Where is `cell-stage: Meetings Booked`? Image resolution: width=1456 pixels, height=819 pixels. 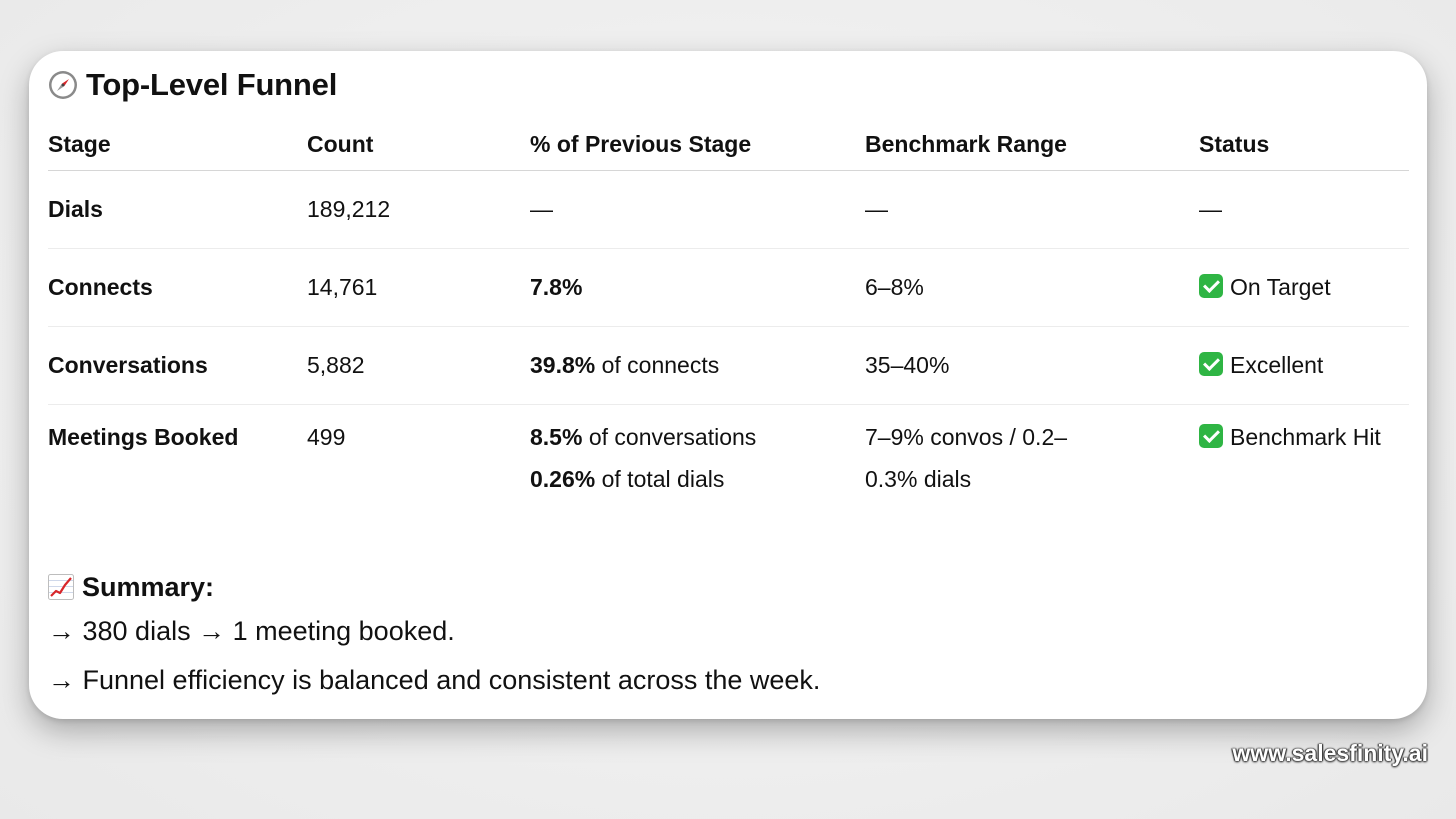 cell-stage: Meetings Booked is located at coordinates (177, 471).